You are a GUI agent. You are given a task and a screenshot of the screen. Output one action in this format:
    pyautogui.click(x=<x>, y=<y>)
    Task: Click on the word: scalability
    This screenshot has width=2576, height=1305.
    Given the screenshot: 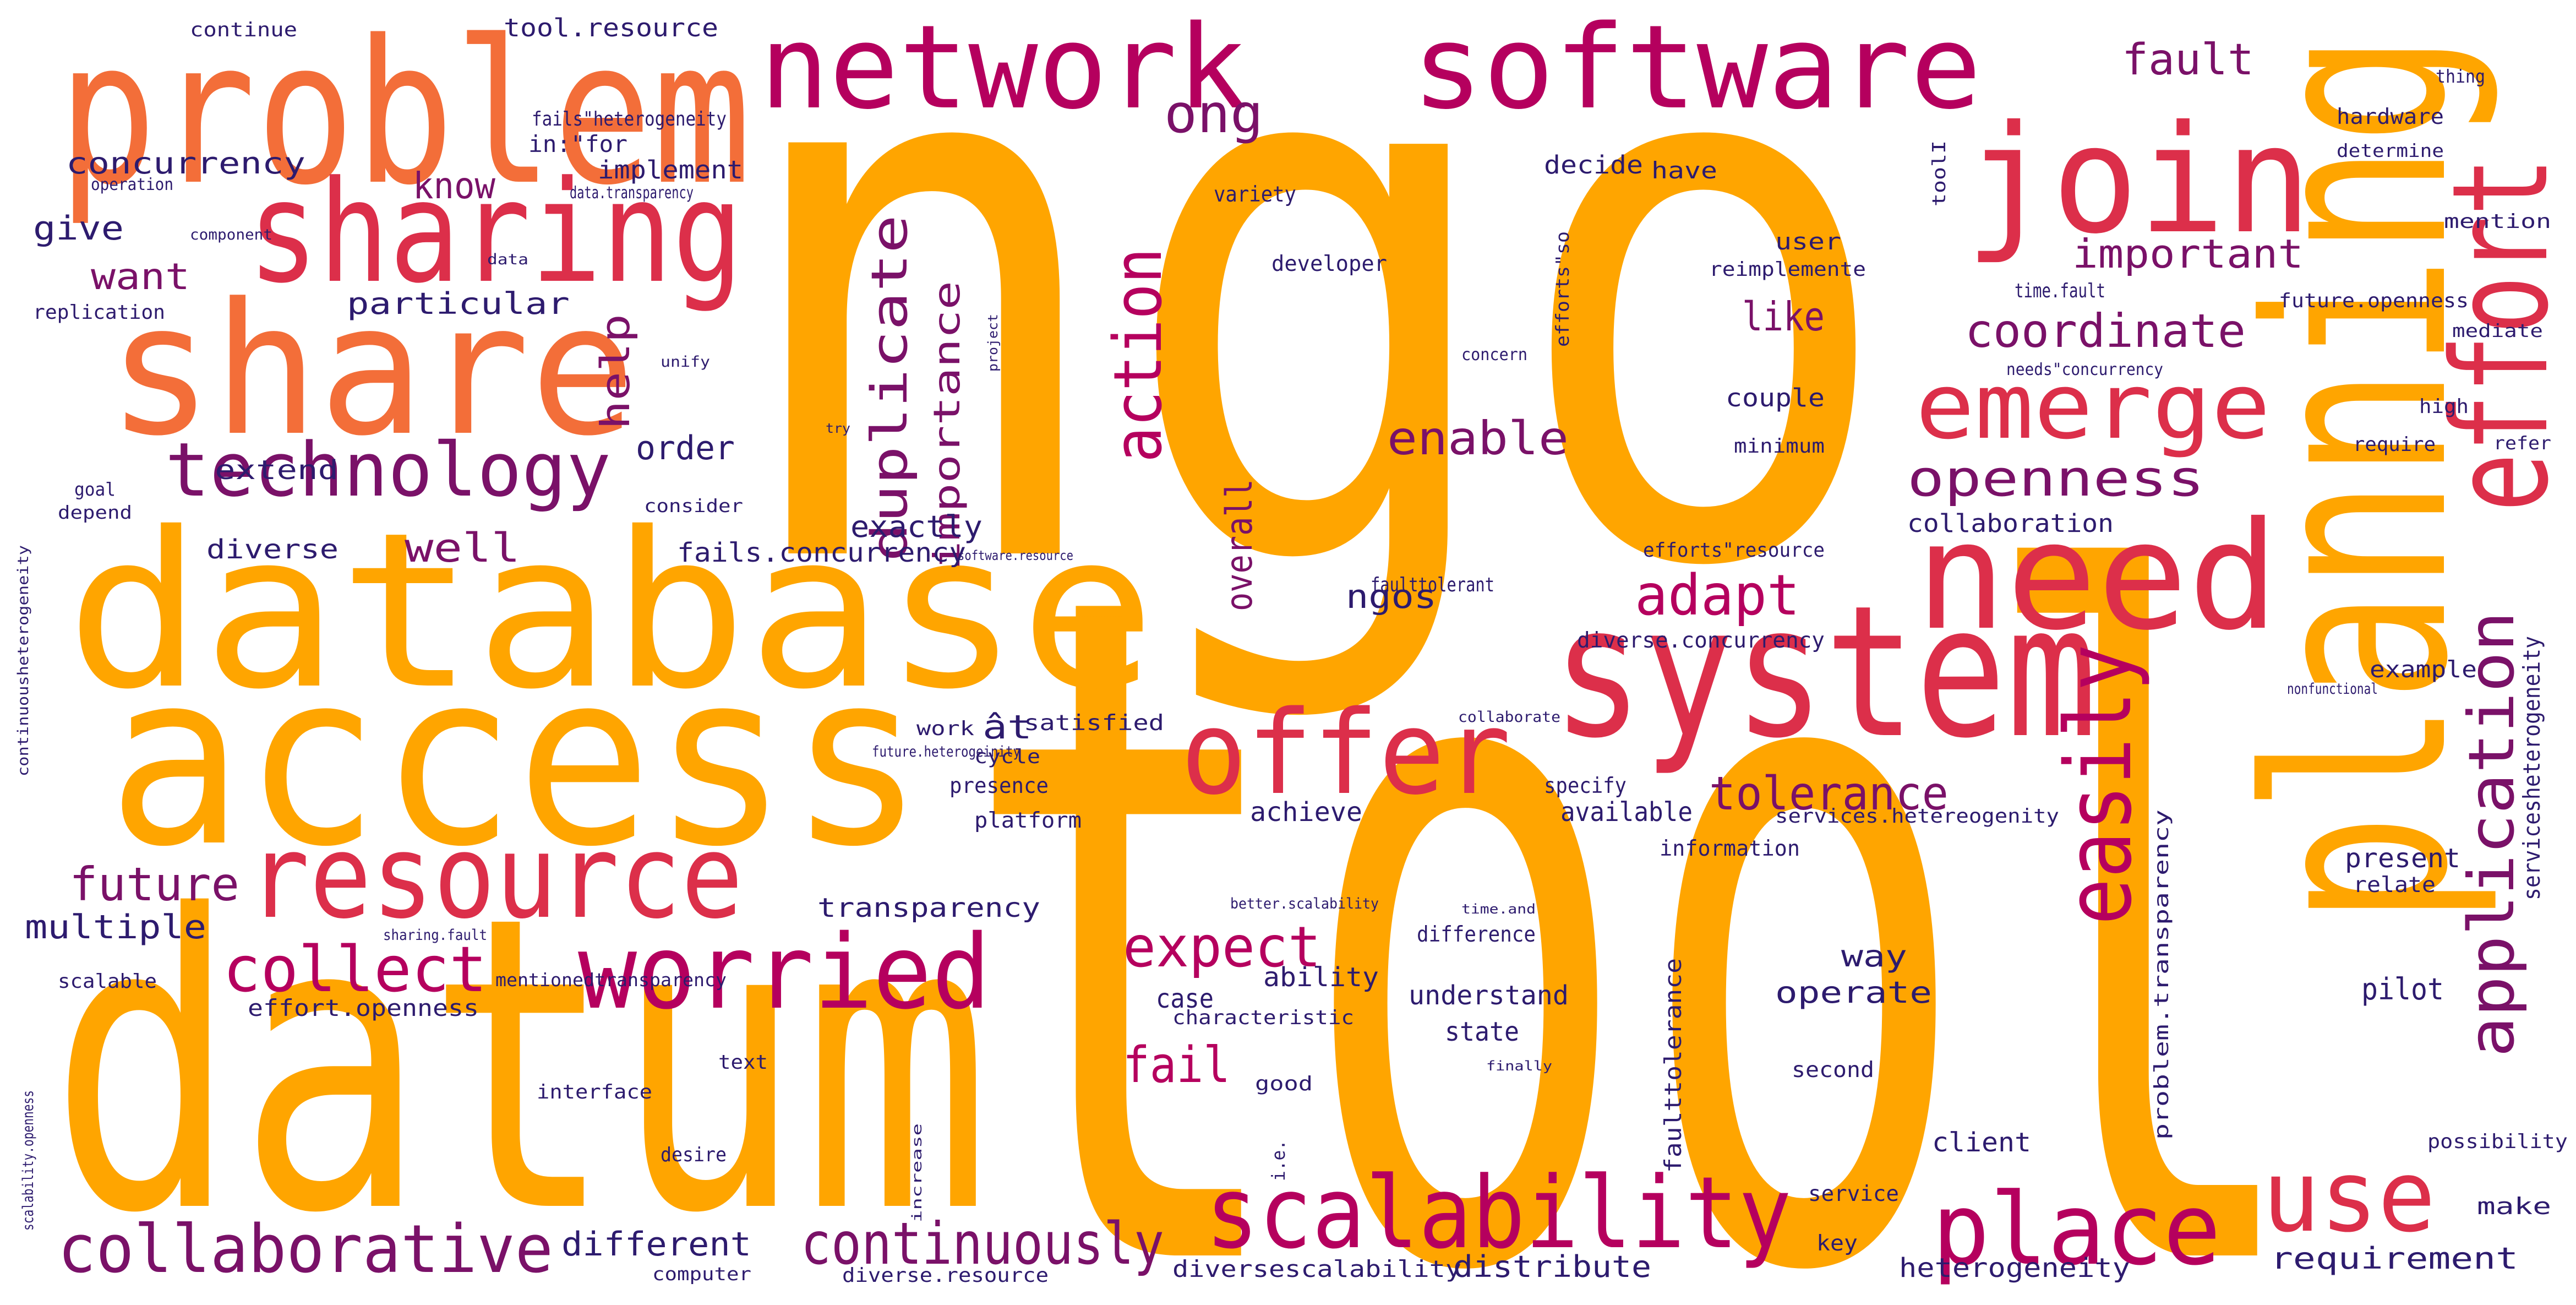 What is the action you would take?
    pyautogui.click(x=1498, y=1214)
    